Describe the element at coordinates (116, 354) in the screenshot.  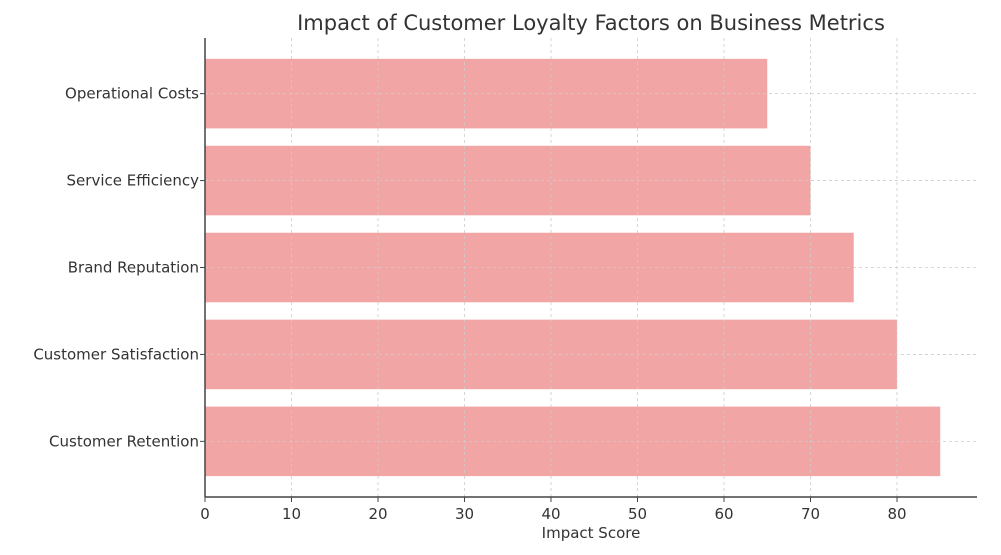
I see `y-tick-label: Customer Satisfaction` at that location.